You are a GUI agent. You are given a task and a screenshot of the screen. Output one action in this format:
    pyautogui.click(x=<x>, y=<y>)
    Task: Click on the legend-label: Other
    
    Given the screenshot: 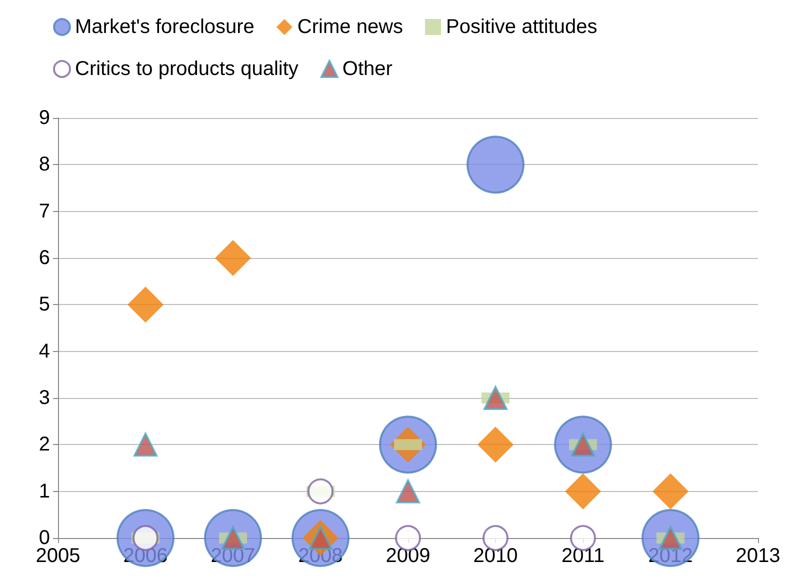 What is the action you would take?
    pyautogui.click(x=367, y=69)
    